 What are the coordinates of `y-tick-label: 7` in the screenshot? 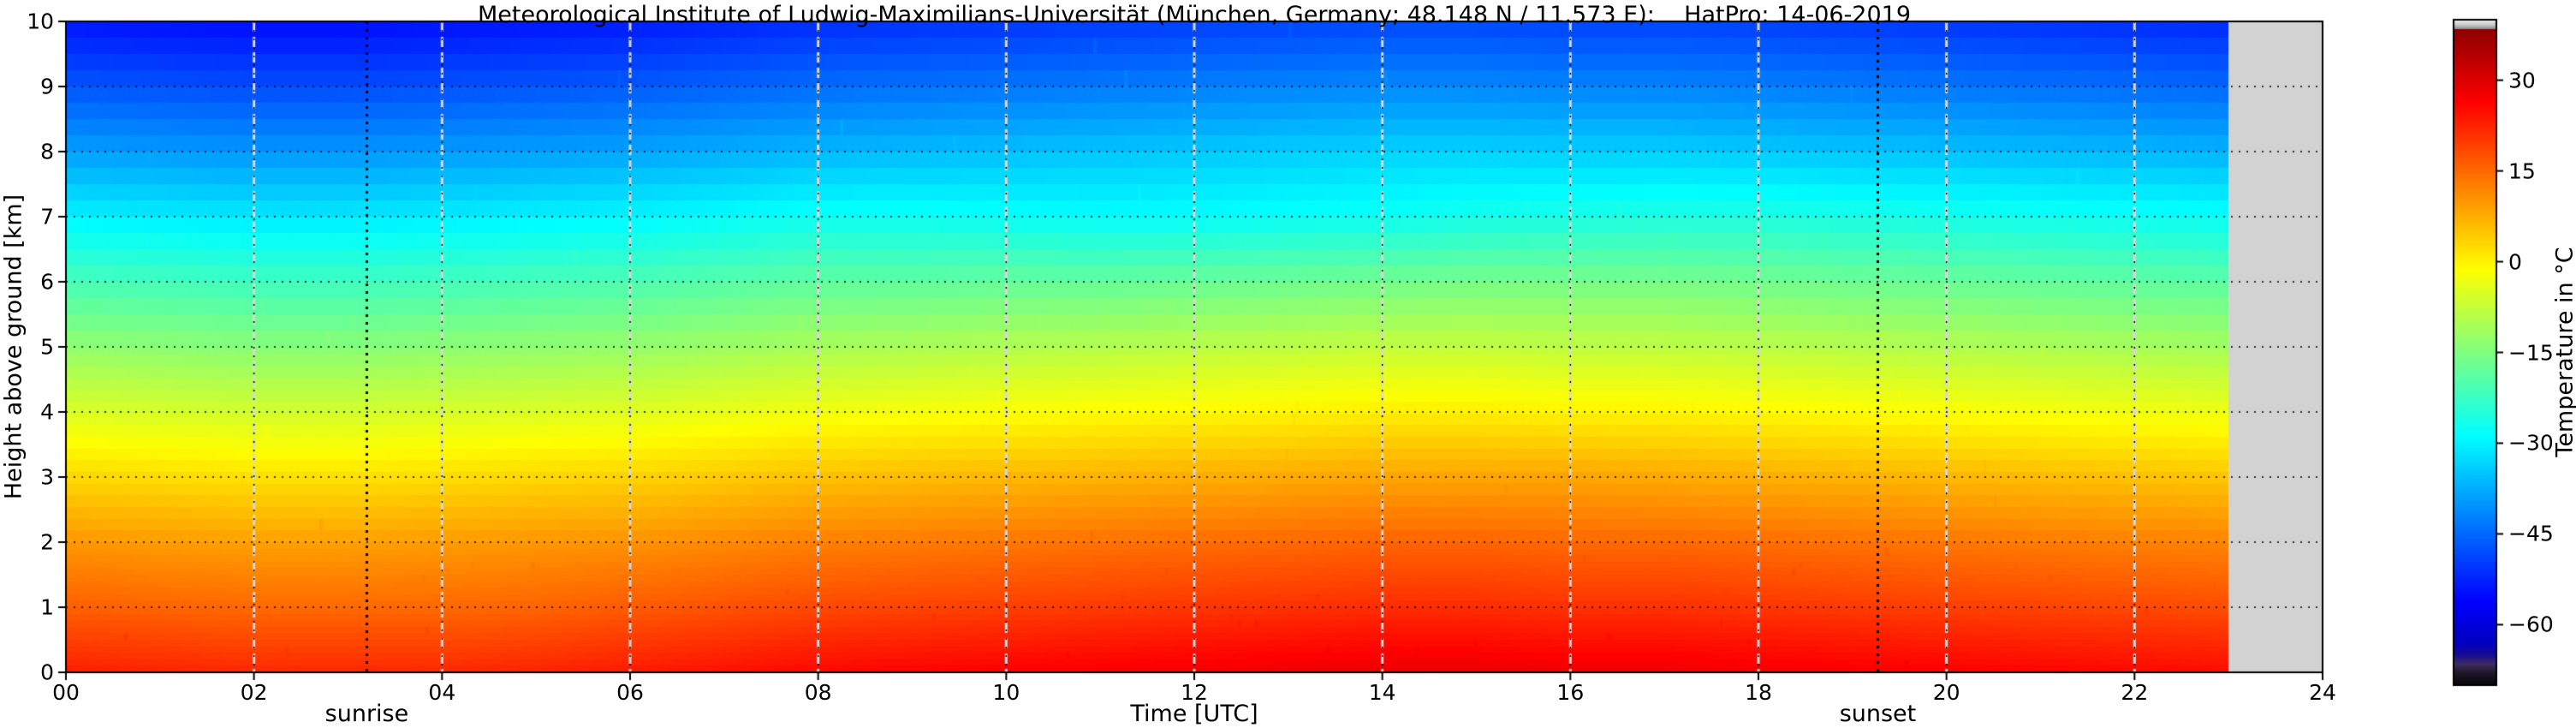 It's located at (47, 217).